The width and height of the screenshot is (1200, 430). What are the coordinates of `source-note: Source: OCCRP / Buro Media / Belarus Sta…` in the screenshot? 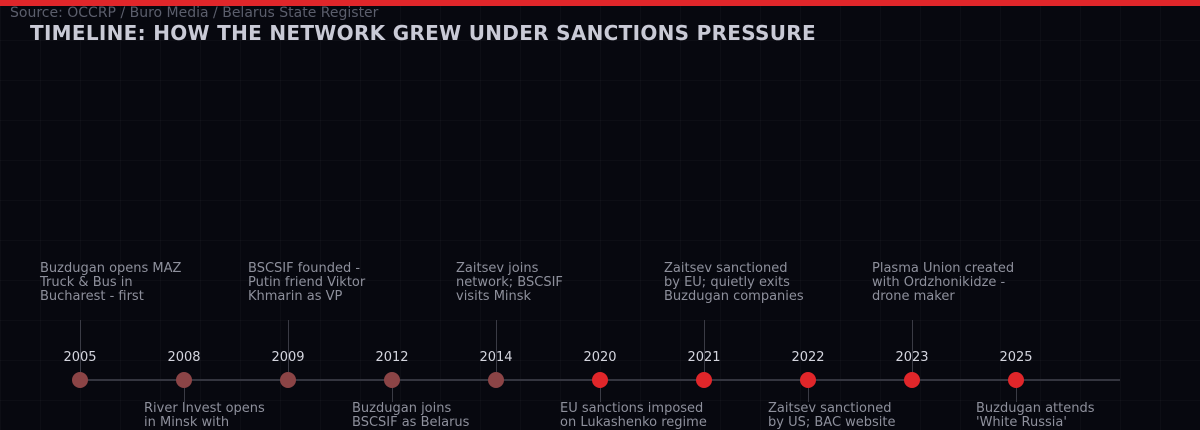 It's located at (194, 13).